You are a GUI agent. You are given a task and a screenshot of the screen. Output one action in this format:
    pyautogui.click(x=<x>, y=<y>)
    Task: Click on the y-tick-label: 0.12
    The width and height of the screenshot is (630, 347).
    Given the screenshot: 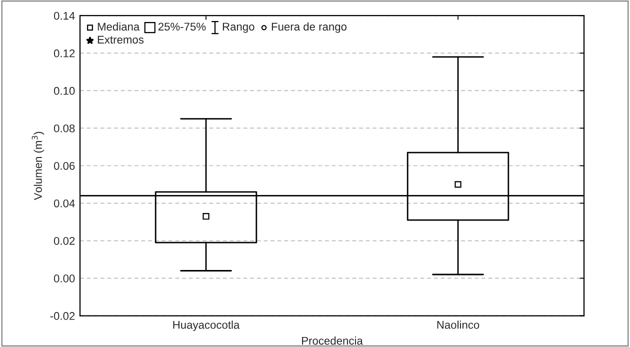 What is the action you would take?
    pyautogui.click(x=64, y=53)
    